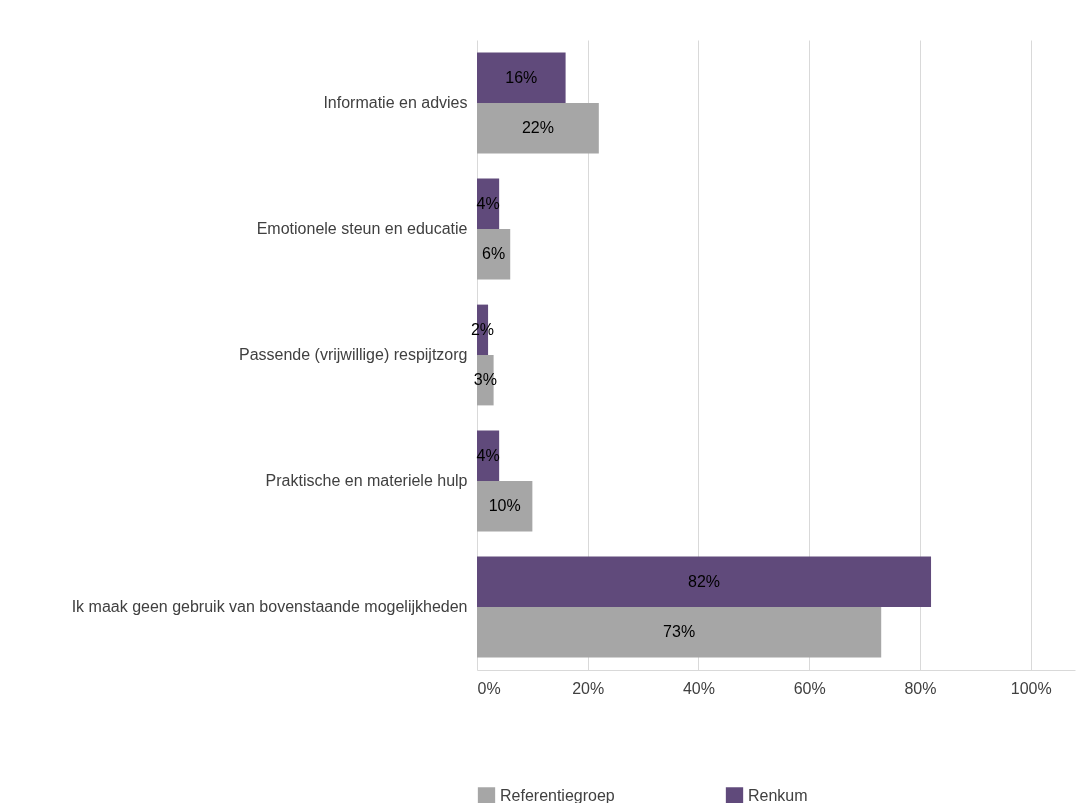  Describe the element at coordinates (353, 354) in the screenshot. I see `y-tick-label: Passende (vrijwillige) respijtzorg` at that location.